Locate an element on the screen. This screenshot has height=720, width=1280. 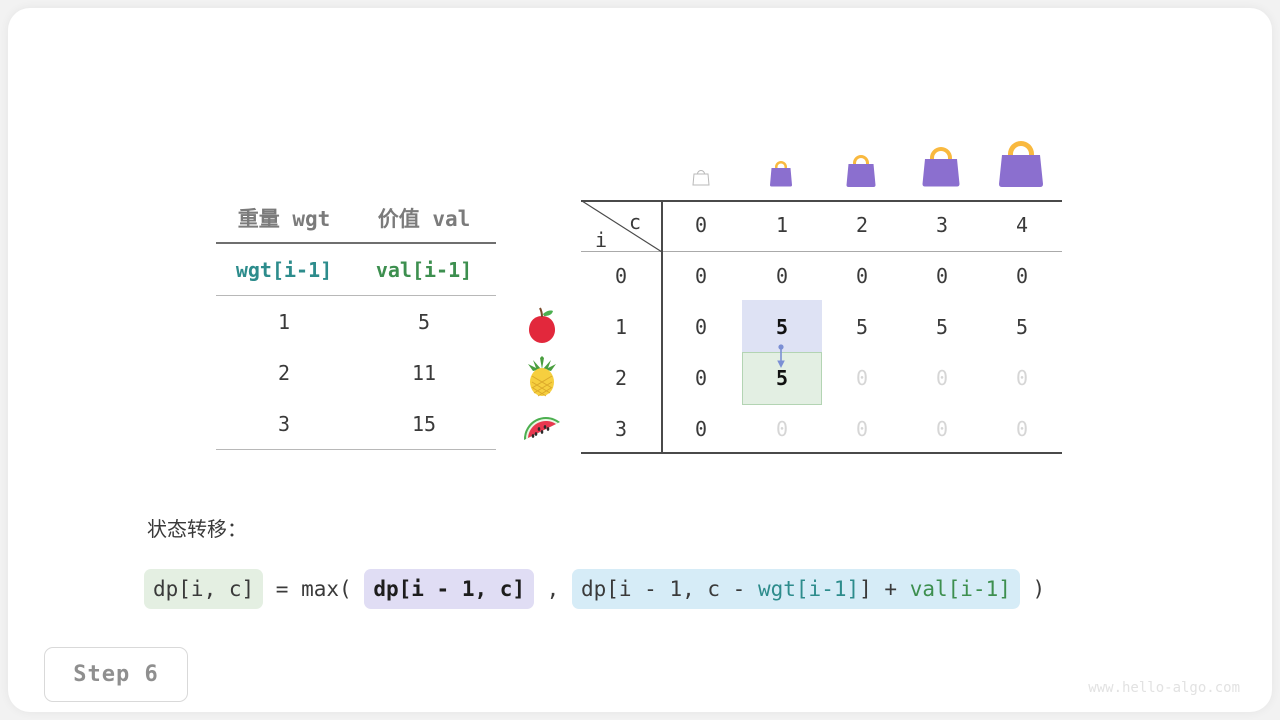
formula-lhs-chip: dp[i, c] is located at coordinates (204, 589).